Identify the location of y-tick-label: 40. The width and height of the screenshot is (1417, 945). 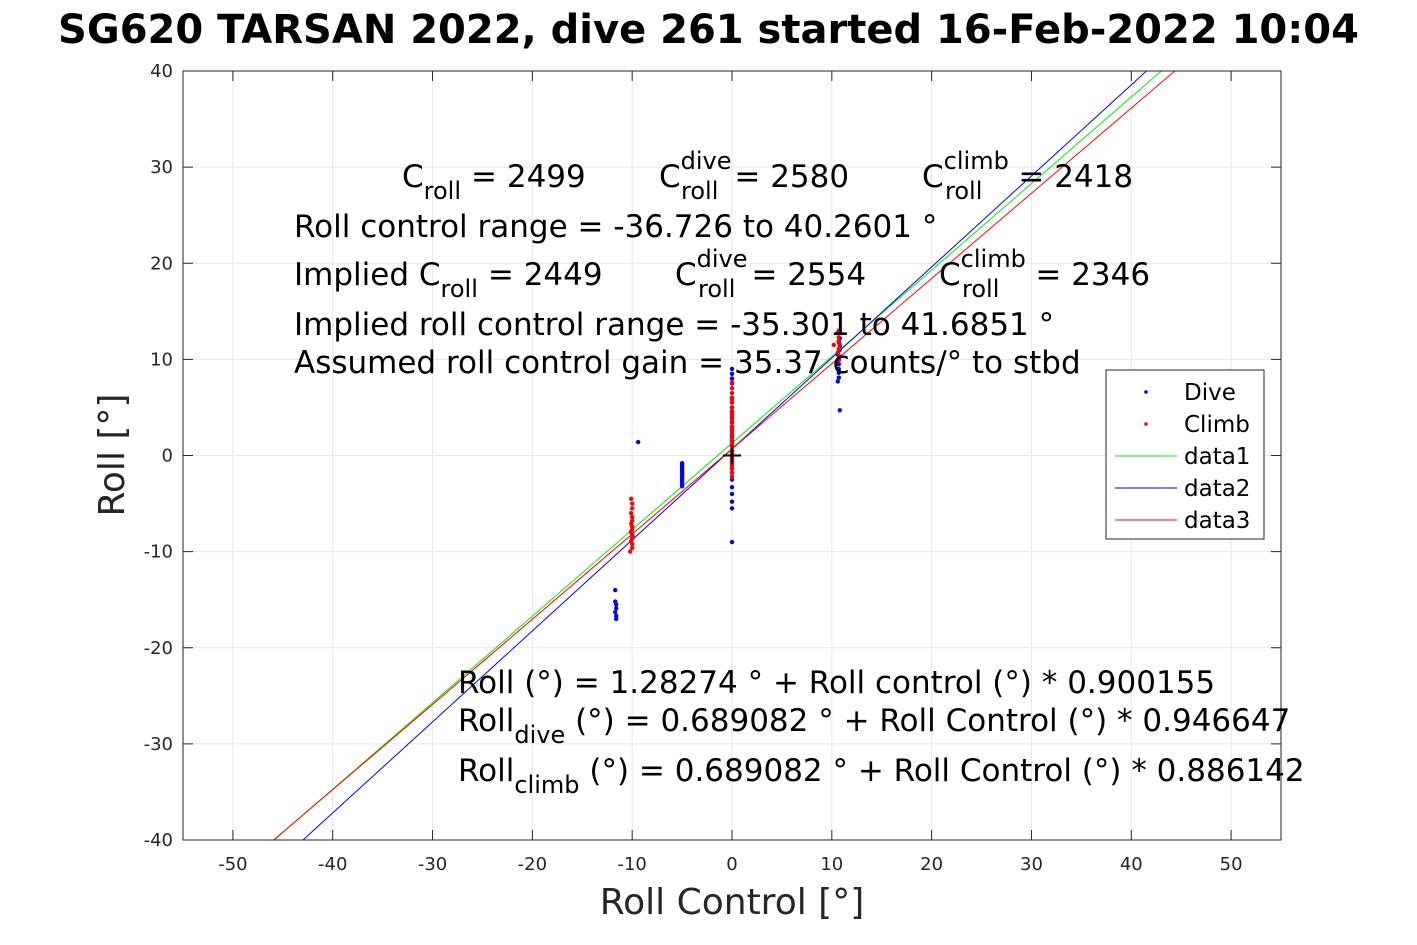
(161, 71).